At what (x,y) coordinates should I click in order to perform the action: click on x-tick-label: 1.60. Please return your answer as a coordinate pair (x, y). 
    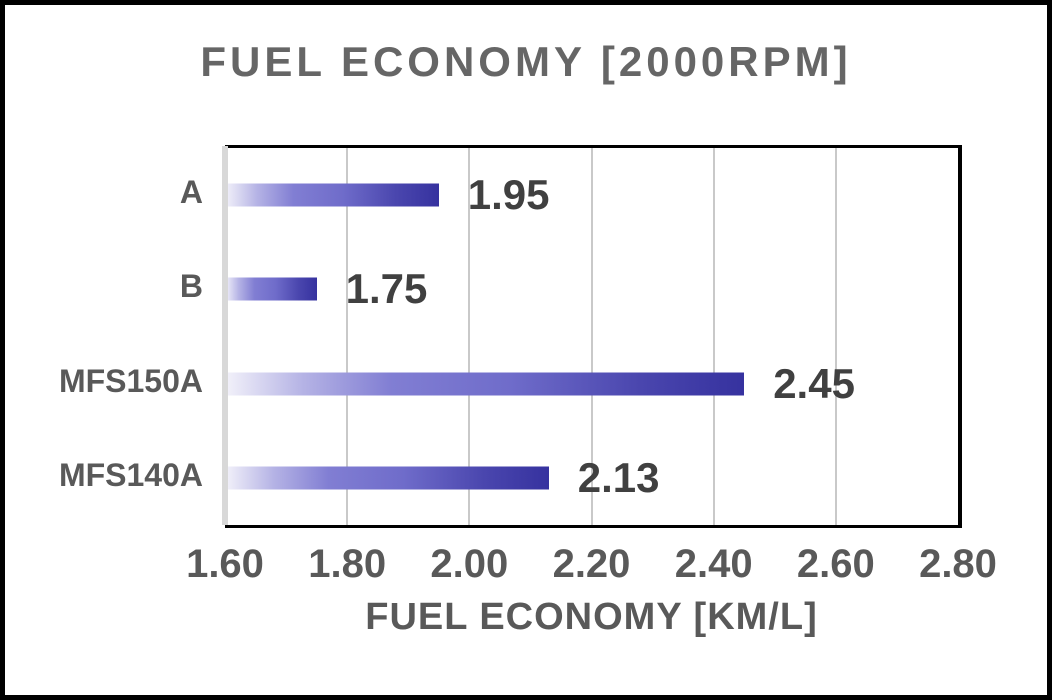
    Looking at the image, I should click on (225, 564).